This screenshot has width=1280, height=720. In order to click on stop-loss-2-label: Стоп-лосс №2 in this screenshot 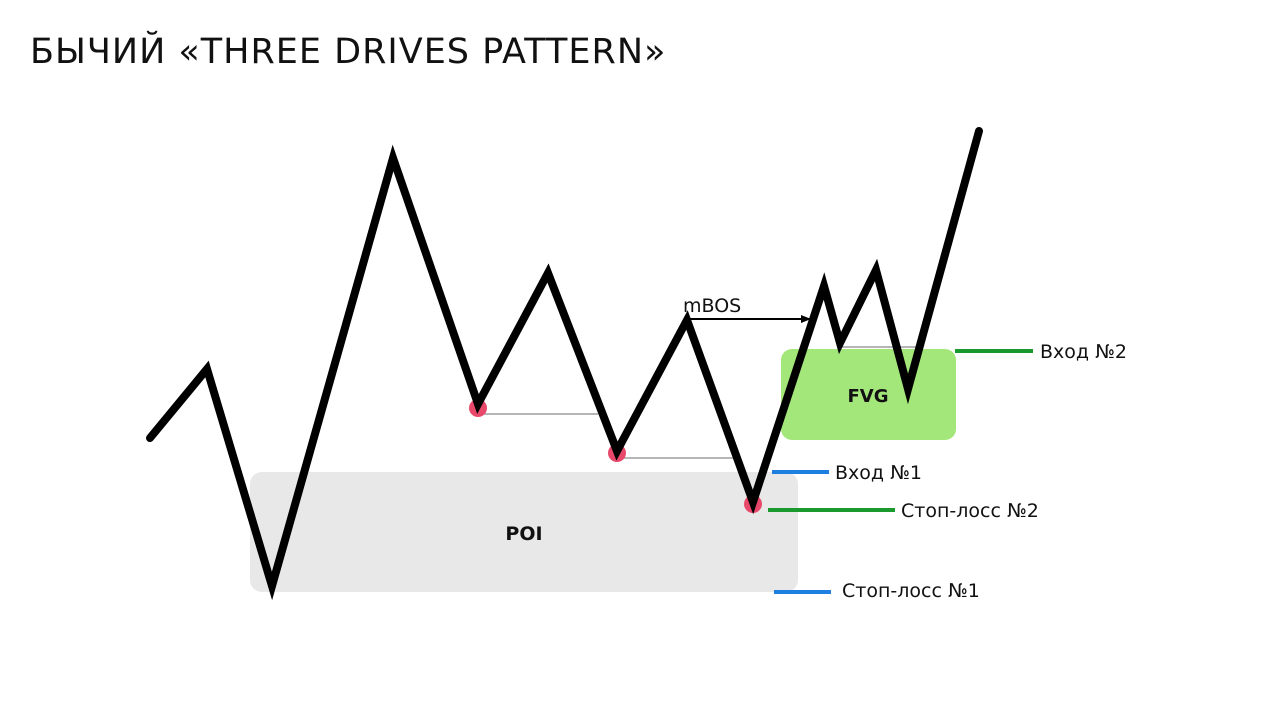, I will do `click(970, 511)`.